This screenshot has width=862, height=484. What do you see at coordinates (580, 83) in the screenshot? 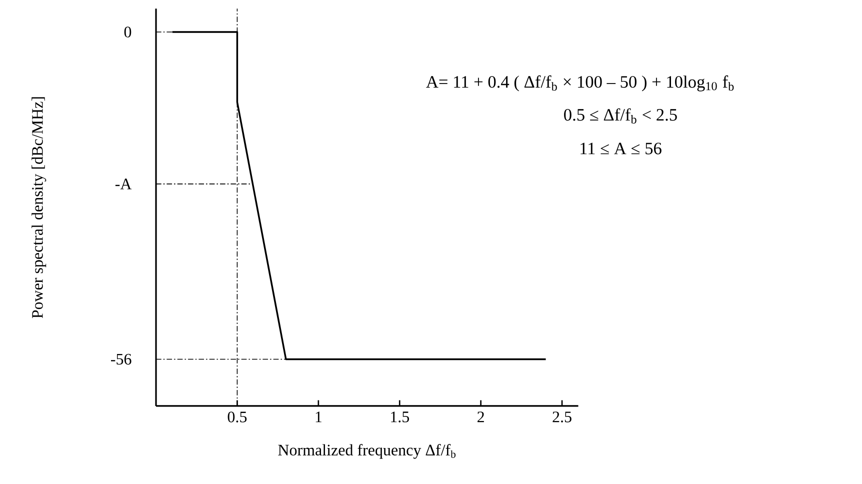
I see `annotation: A= 11 + 0.4 ( Δf/f$_{b}$ × 100 – 50 ) + 10log$_{10}$ f$_{b}$` at bounding box center [580, 83].